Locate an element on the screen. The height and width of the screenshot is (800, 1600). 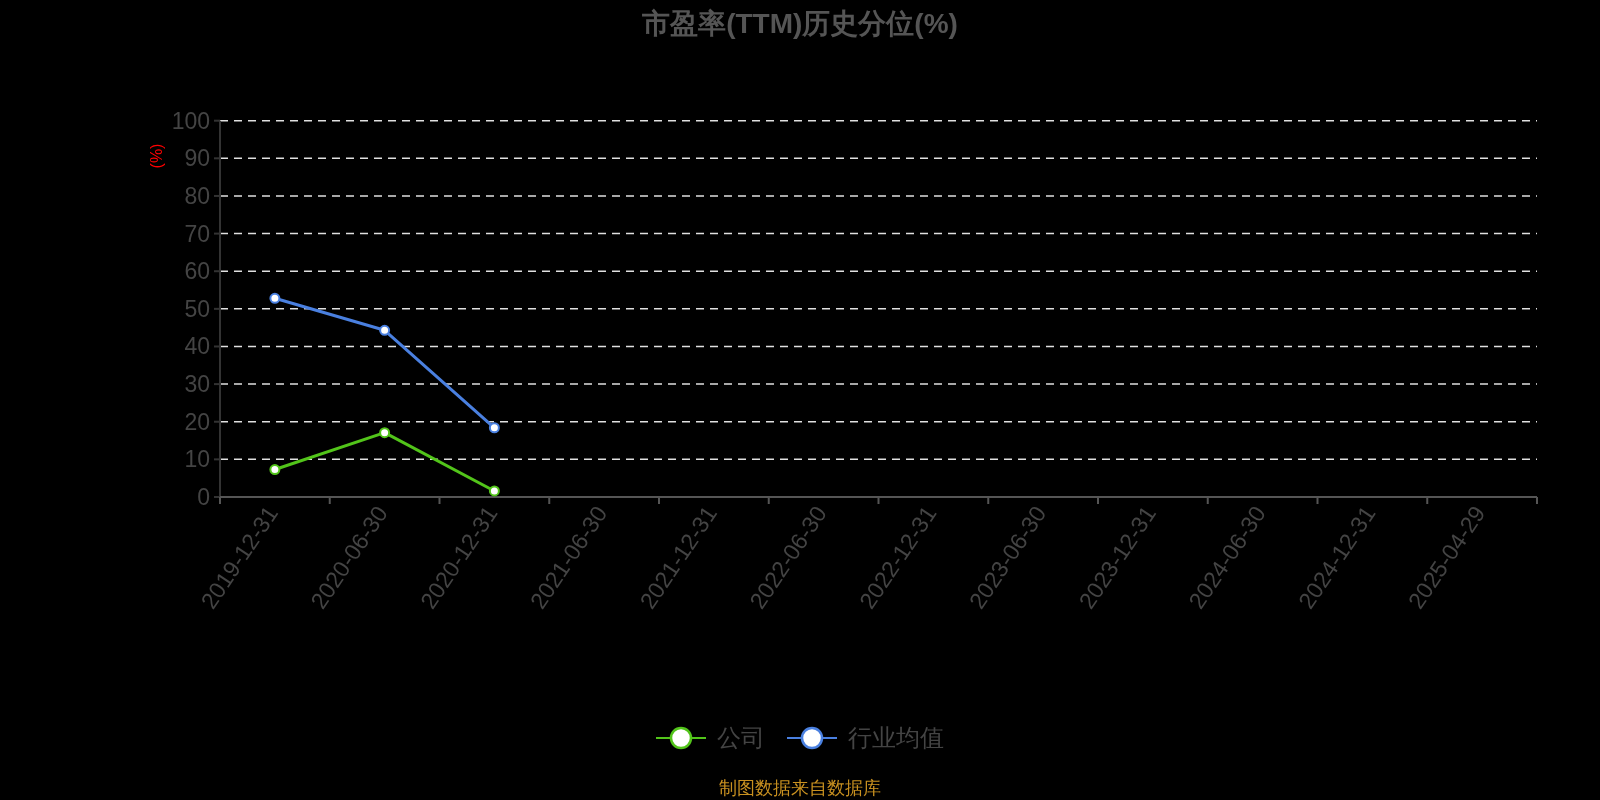
y-tick-label: 0 is located at coordinates (203, 497).